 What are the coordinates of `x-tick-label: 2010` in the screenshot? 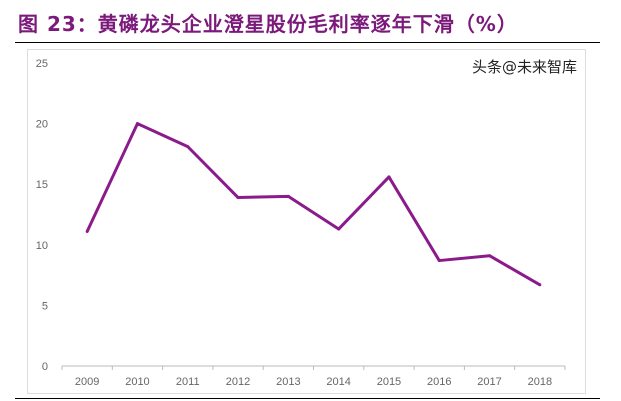 It's located at (137, 382).